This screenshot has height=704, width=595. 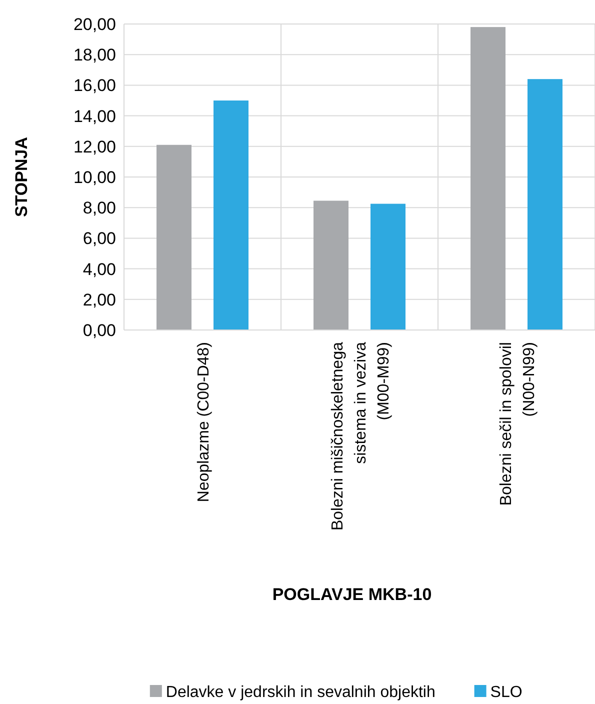 What do you see at coordinates (21, 177) in the screenshot?
I see `y-axis-title: STOPNJA` at bounding box center [21, 177].